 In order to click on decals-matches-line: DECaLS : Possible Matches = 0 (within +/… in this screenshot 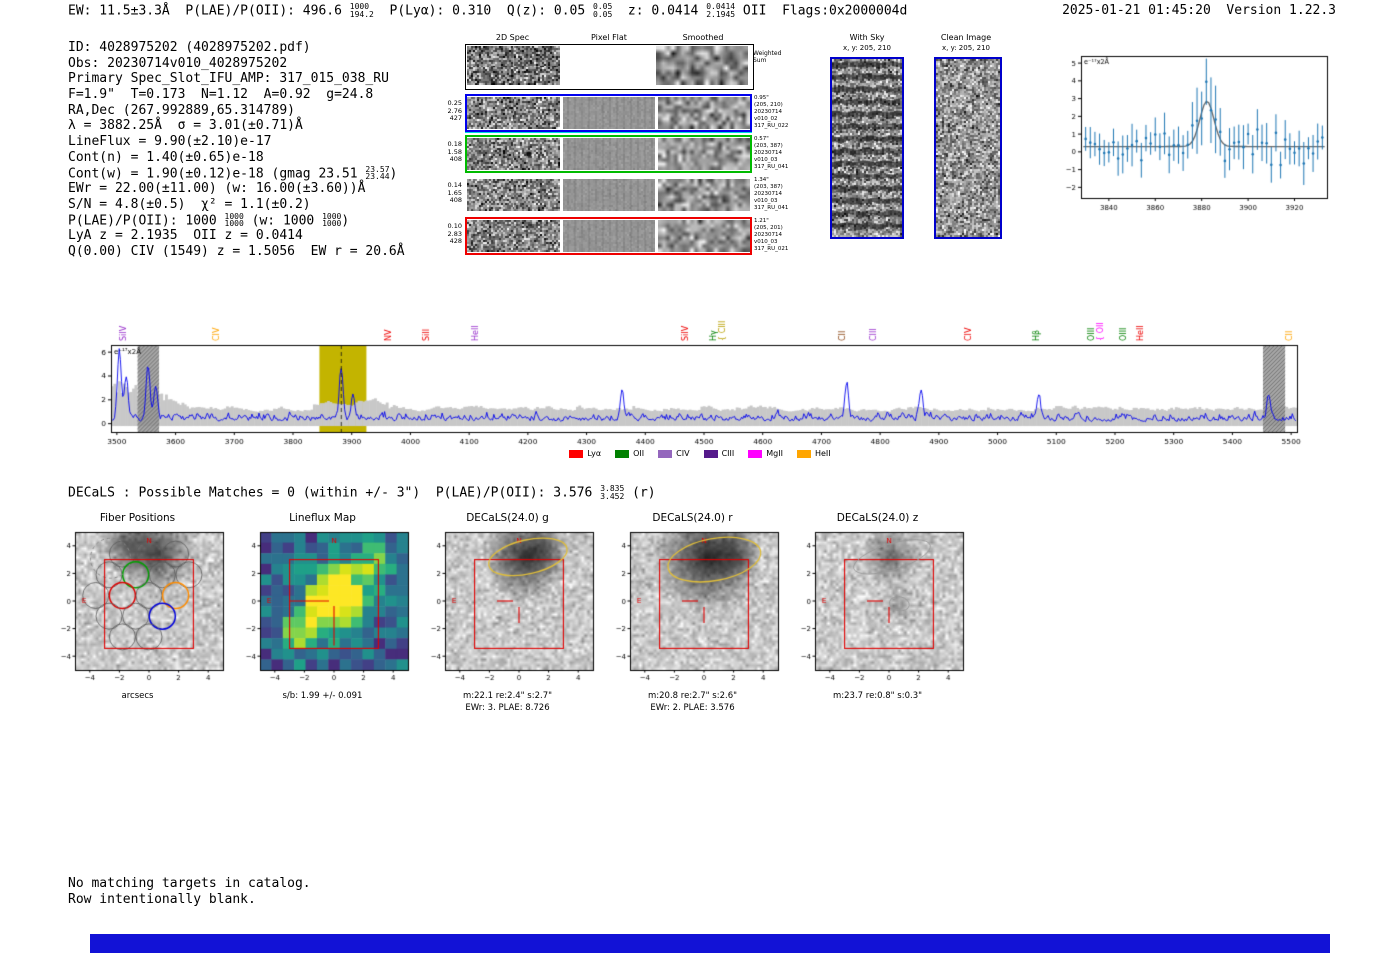, I will do `click(362, 492)`.